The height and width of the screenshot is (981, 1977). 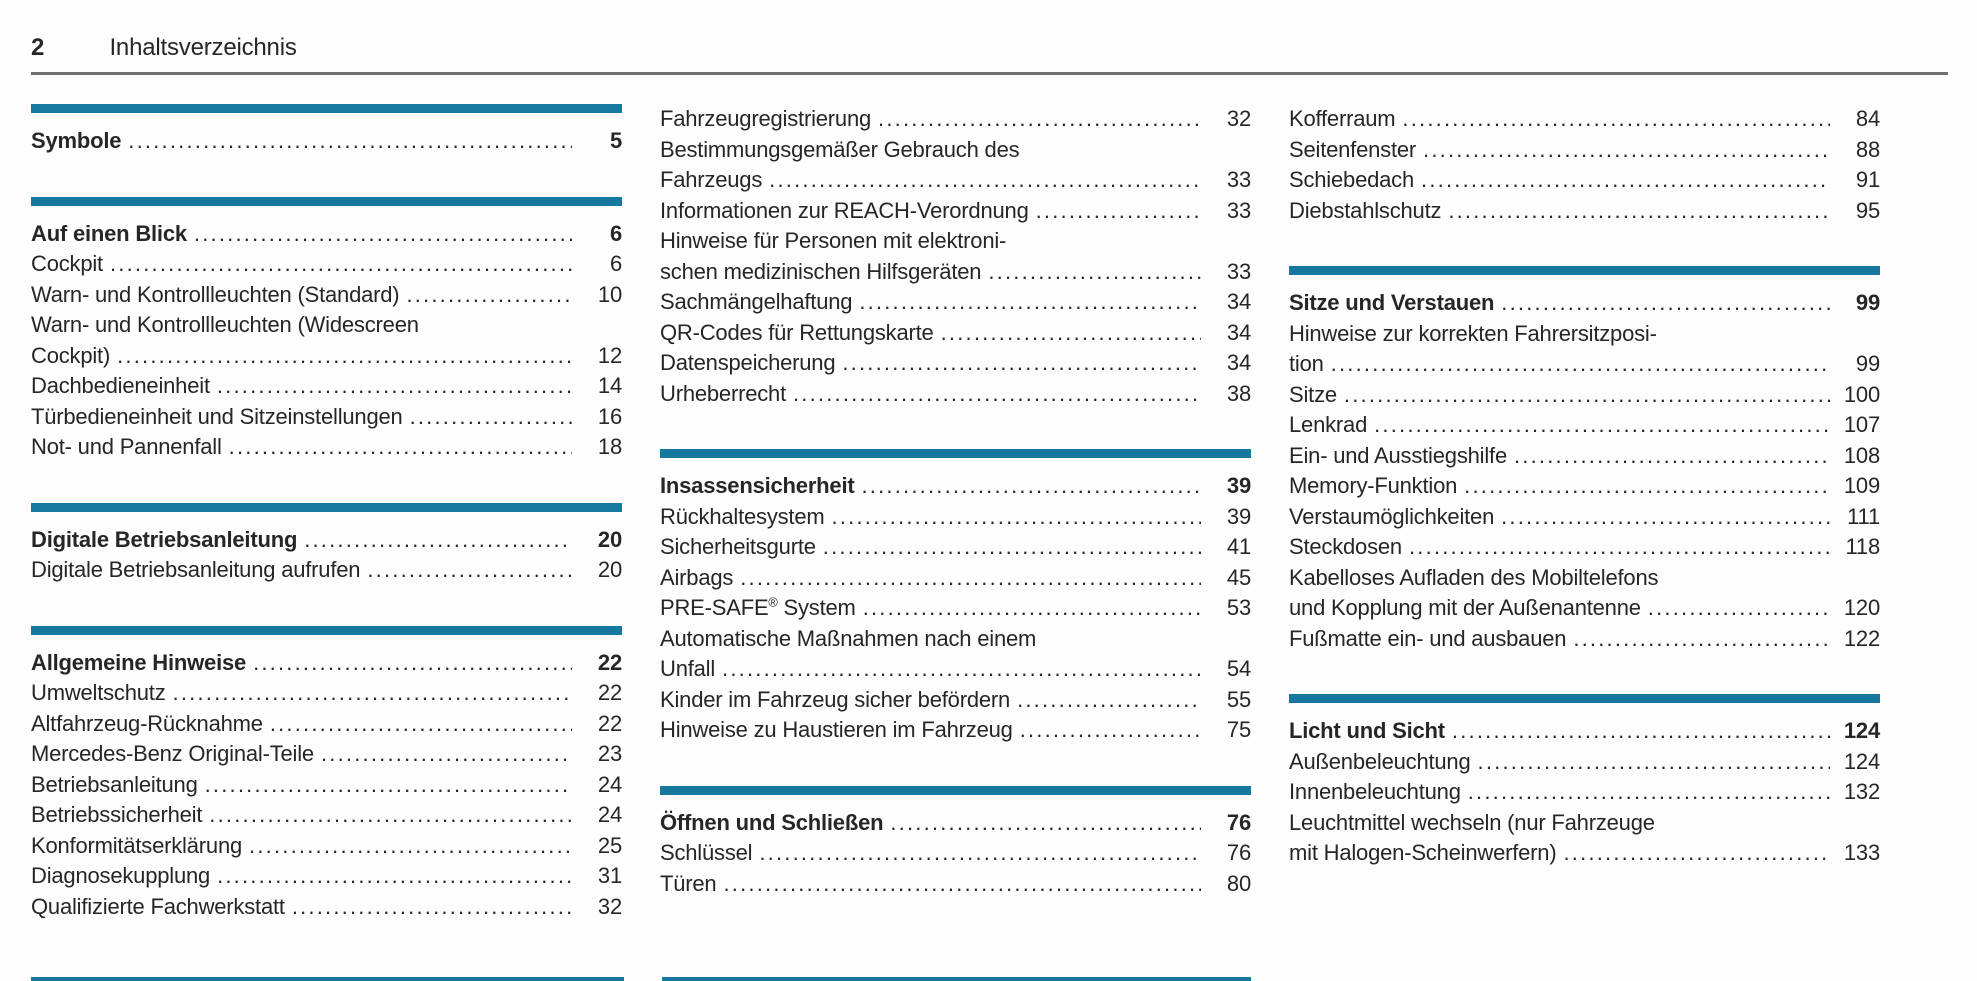 I want to click on toc-entry-row: Türen 80, so click(x=955, y=884).